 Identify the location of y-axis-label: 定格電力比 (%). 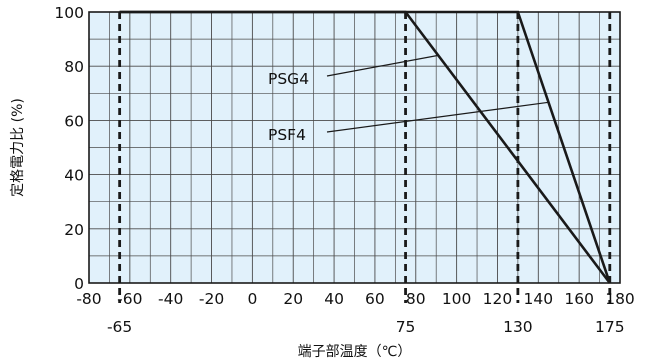
(18, 147).